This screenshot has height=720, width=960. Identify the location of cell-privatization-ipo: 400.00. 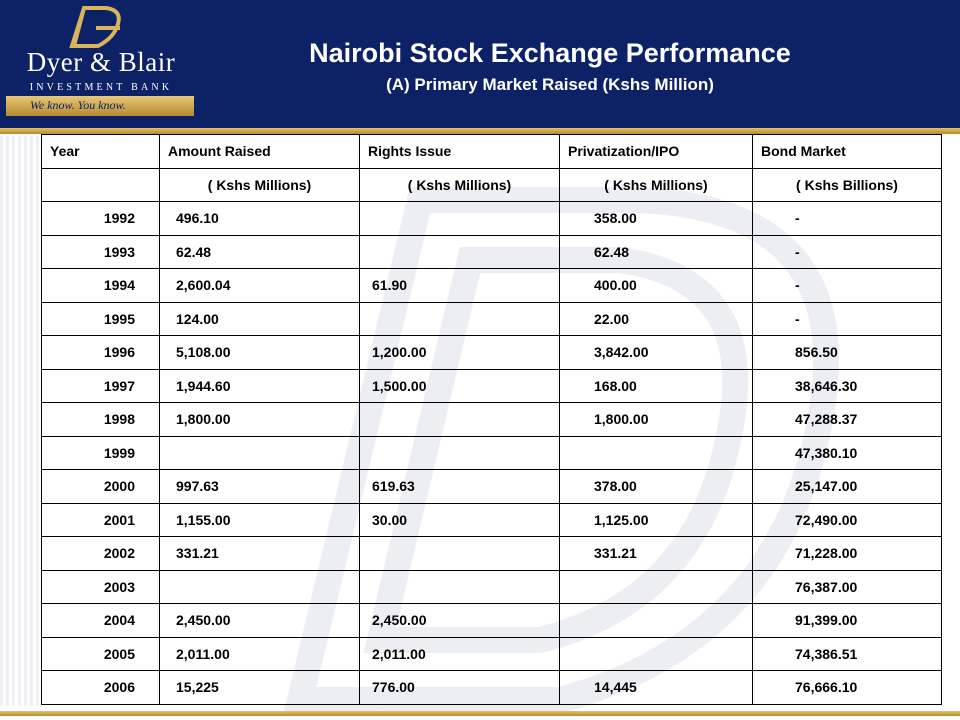
(656, 285).